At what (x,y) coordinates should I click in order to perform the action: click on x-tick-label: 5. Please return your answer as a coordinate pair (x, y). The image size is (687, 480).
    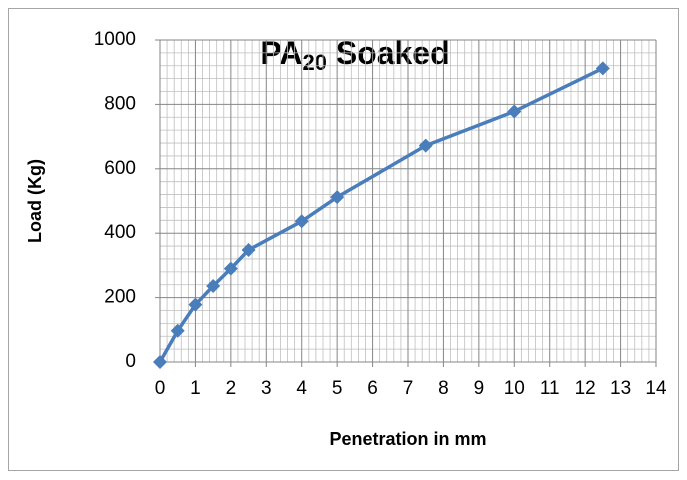
    Looking at the image, I should click on (337, 388).